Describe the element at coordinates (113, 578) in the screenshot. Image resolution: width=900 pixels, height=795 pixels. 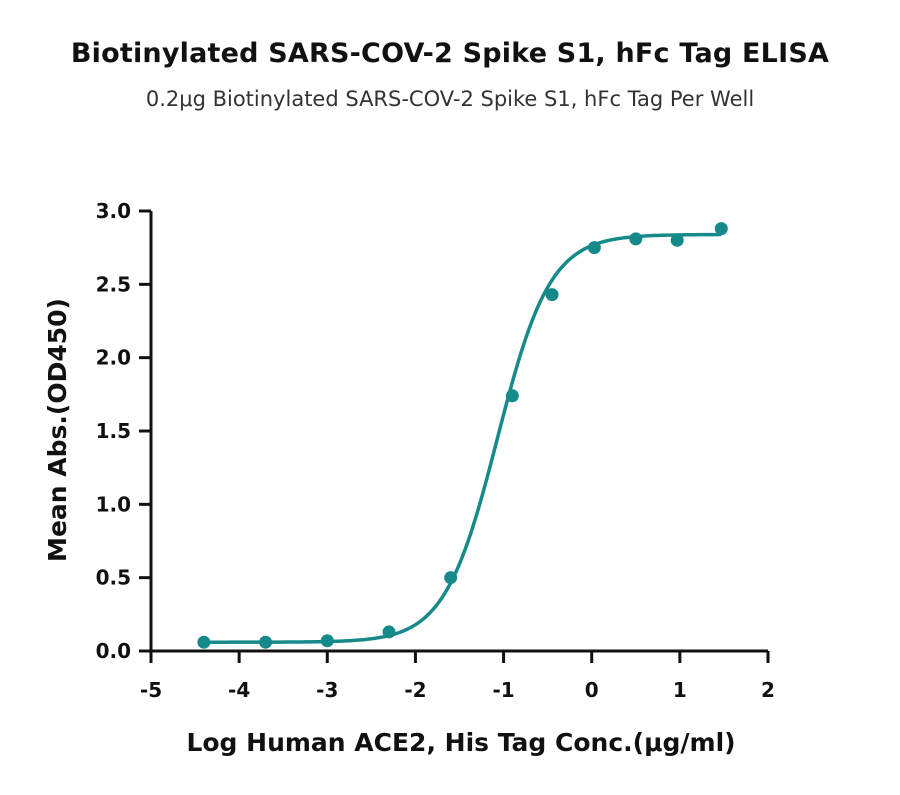
I see `y-tick-label: 0.5` at that location.